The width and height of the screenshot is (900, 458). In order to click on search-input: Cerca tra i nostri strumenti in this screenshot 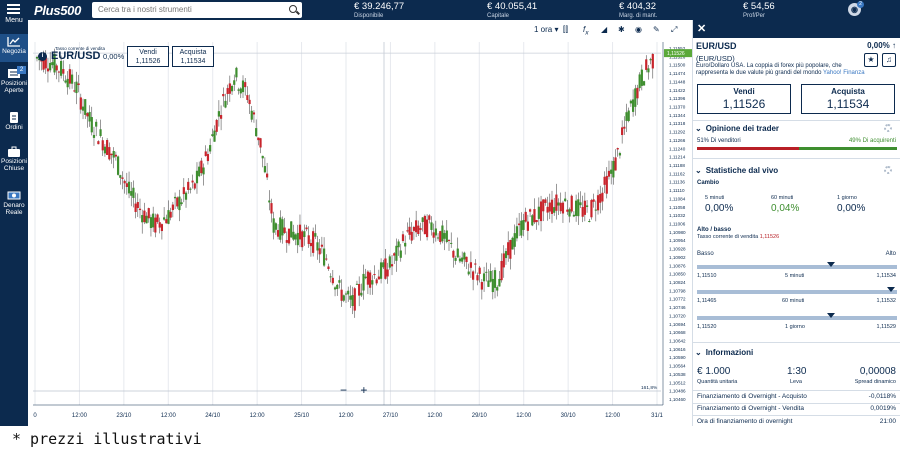, I will do `click(197, 10)`.